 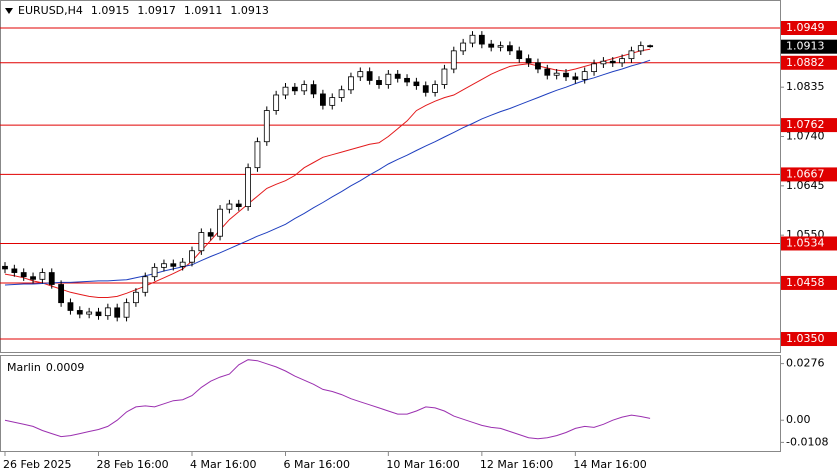 What do you see at coordinates (805, 27) in the screenshot?
I see `level-label: 1.0949` at bounding box center [805, 27].